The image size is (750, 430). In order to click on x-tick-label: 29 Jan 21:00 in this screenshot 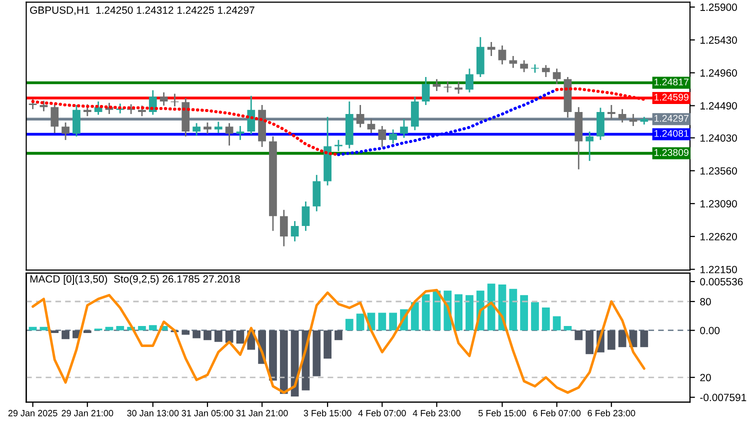, I will do `click(88, 413)`.